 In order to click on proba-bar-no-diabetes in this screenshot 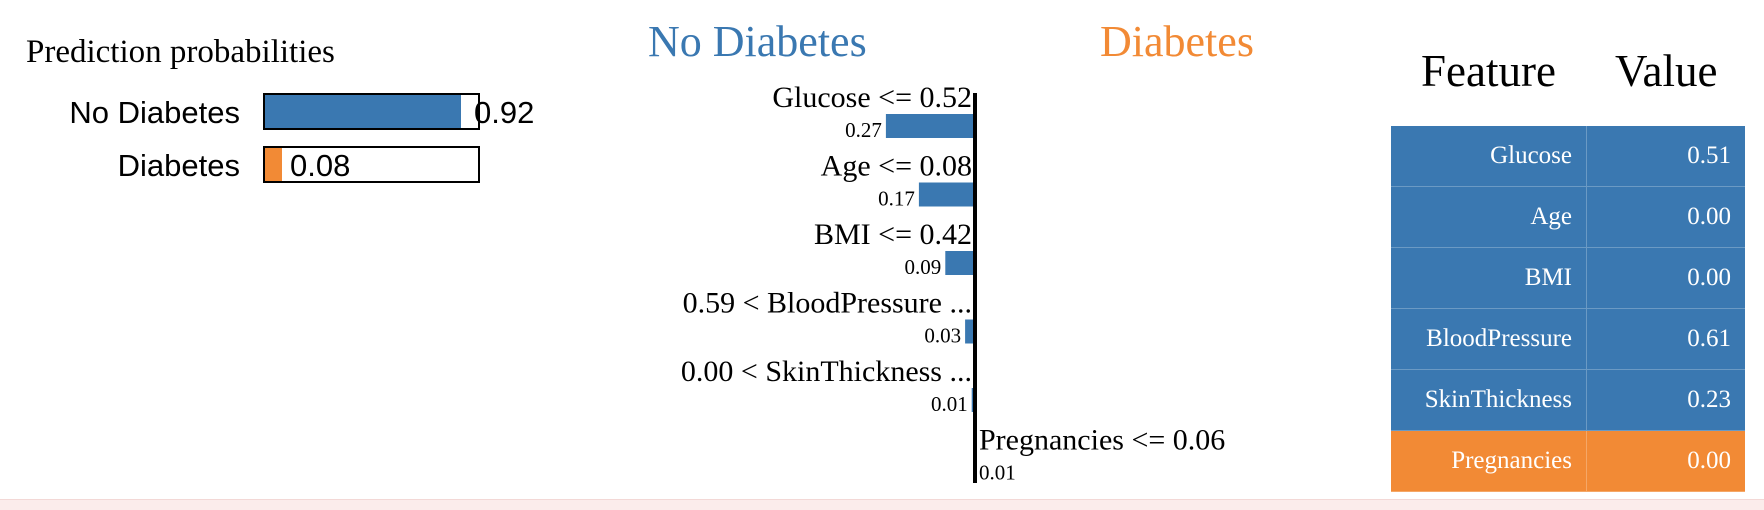, I will do `click(371, 111)`.